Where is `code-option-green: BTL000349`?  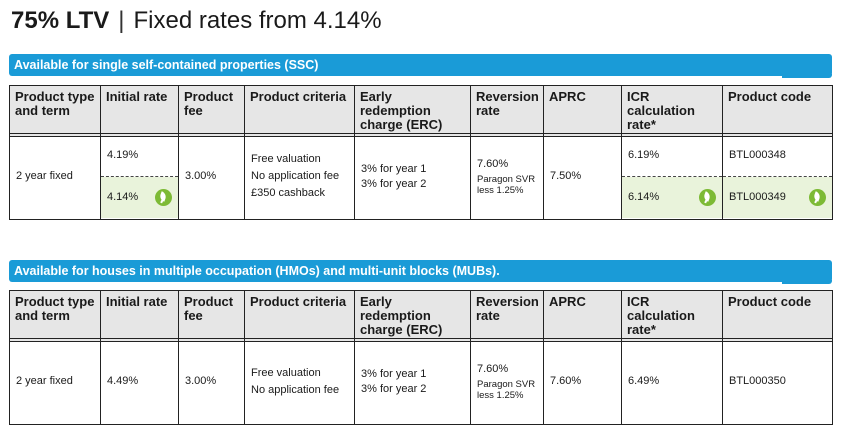 code-option-green: BTL000349 is located at coordinates (777, 197).